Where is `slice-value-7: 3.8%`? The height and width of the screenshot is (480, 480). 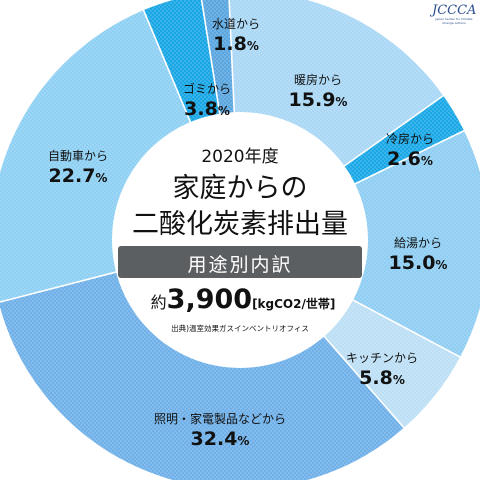 slice-value-7: 3.8% is located at coordinates (207, 109).